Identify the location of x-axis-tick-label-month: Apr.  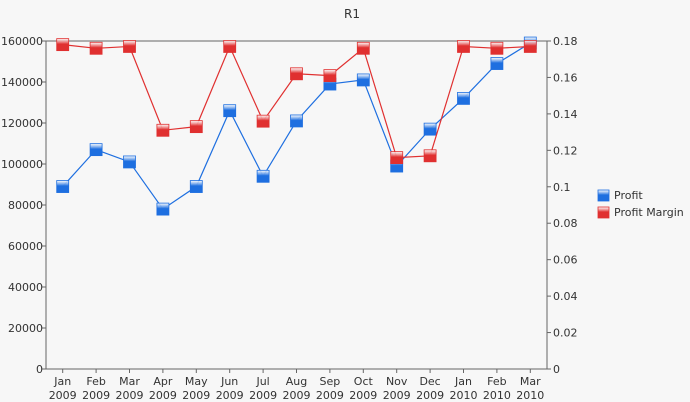
(163, 381).